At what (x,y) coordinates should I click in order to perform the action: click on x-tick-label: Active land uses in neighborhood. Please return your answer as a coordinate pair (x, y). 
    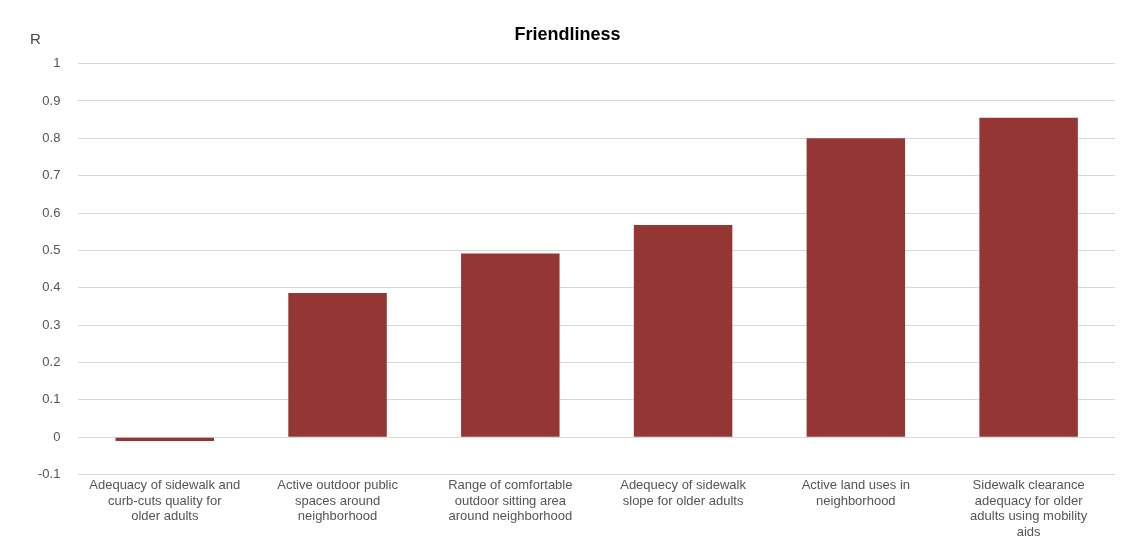
    Looking at the image, I should click on (856, 492).